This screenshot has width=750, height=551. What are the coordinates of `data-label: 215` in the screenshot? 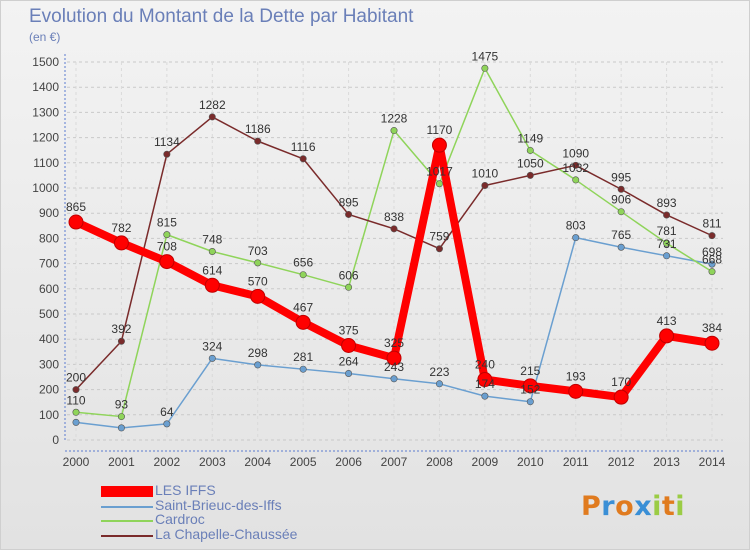 It's located at (530, 371).